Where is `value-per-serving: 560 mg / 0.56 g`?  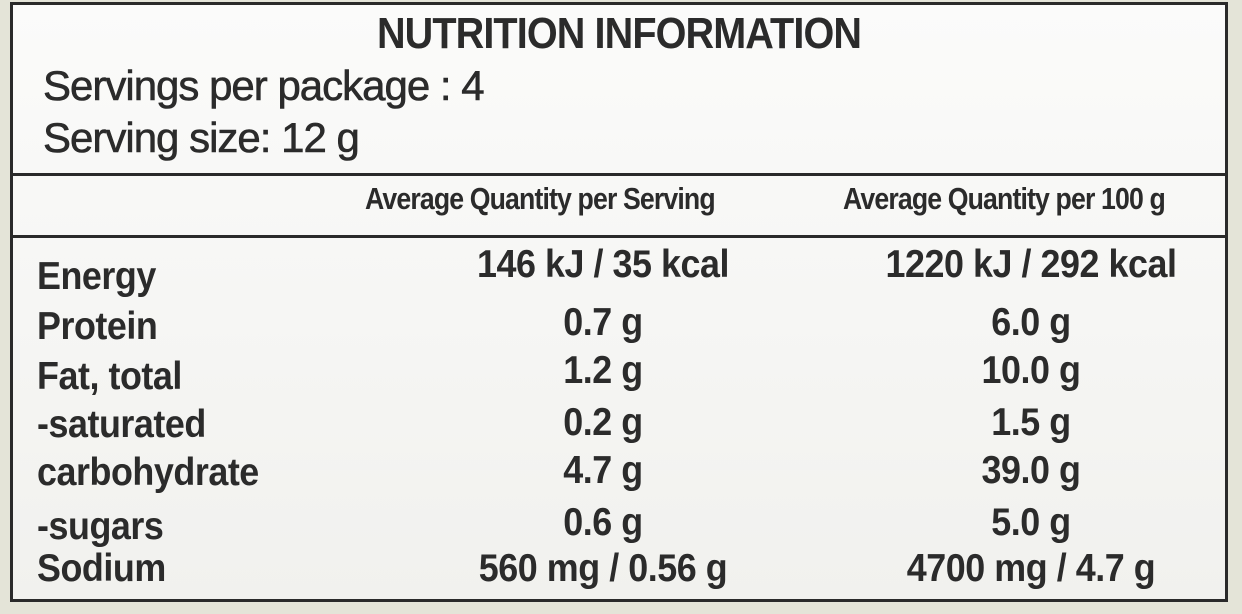
value-per-serving: 560 mg / 0.56 g is located at coordinates (603, 568).